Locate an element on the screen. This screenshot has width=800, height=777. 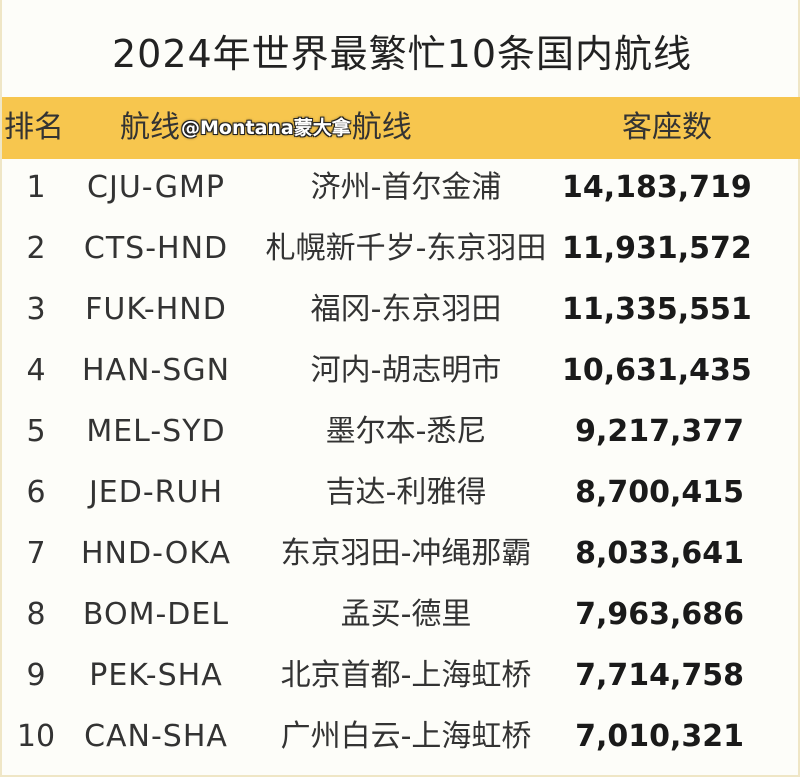
cell-route: 福冈-东京羽田 is located at coordinates (406, 309).